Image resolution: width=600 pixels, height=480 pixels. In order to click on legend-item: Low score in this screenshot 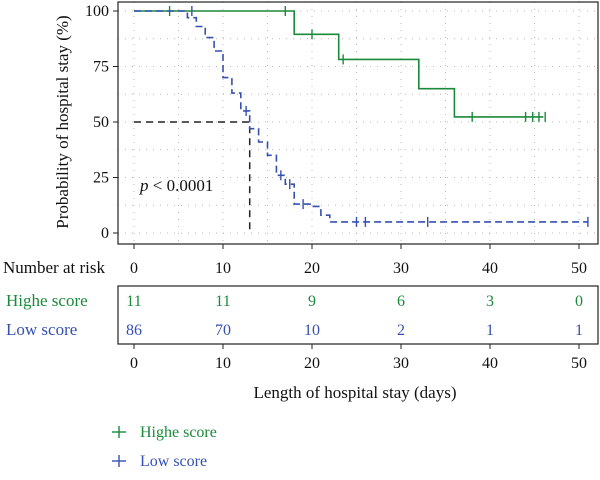, I will do `click(159, 461)`.